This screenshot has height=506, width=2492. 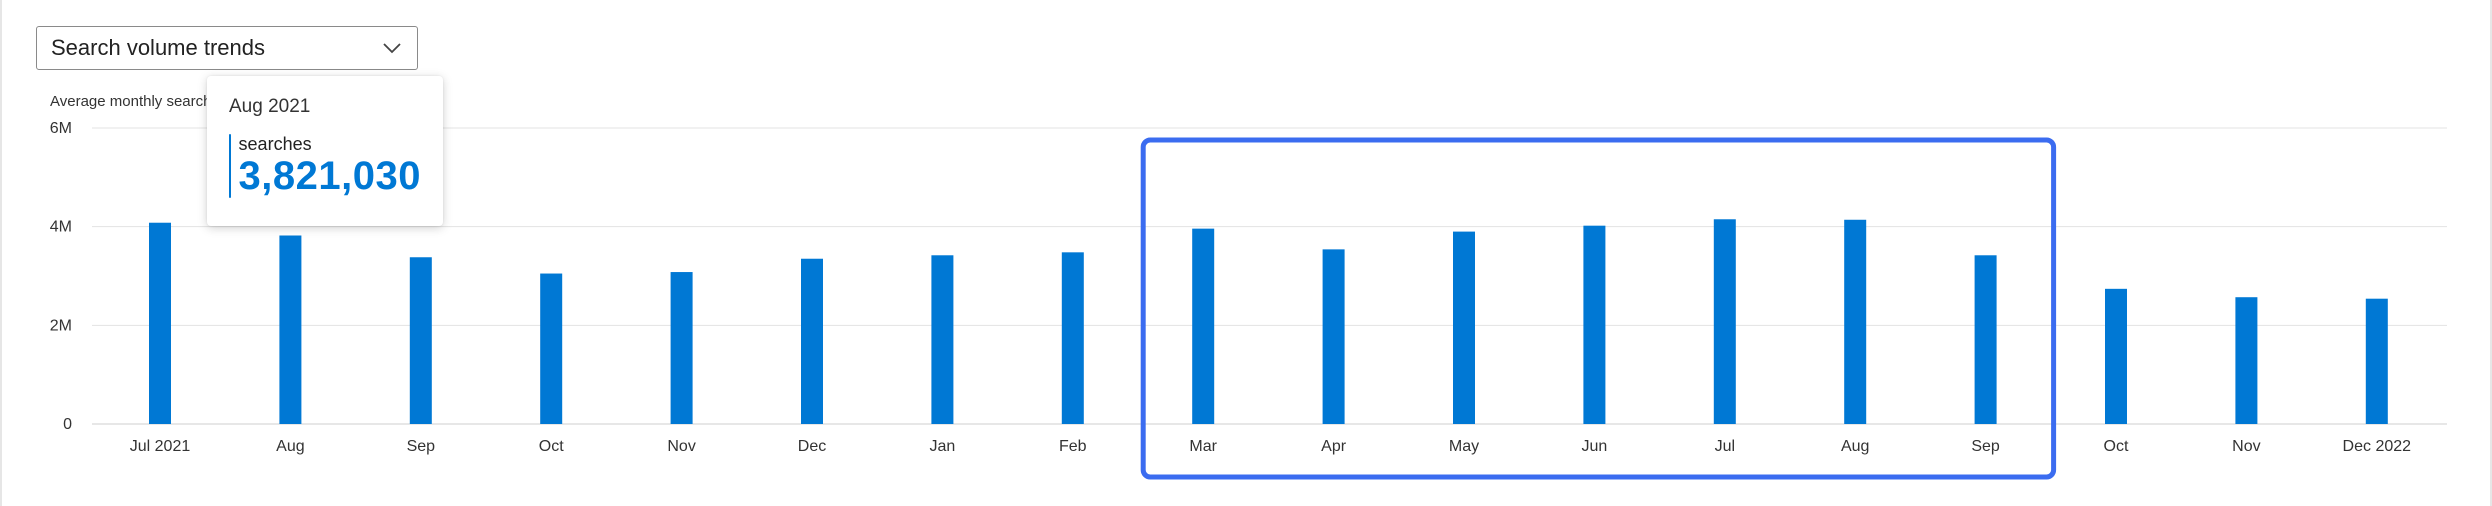 What do you see at coordinates (158, 47) in the screenshot?
I see `dropdown-label: Search volume trends` at bounding box center [158, 47].